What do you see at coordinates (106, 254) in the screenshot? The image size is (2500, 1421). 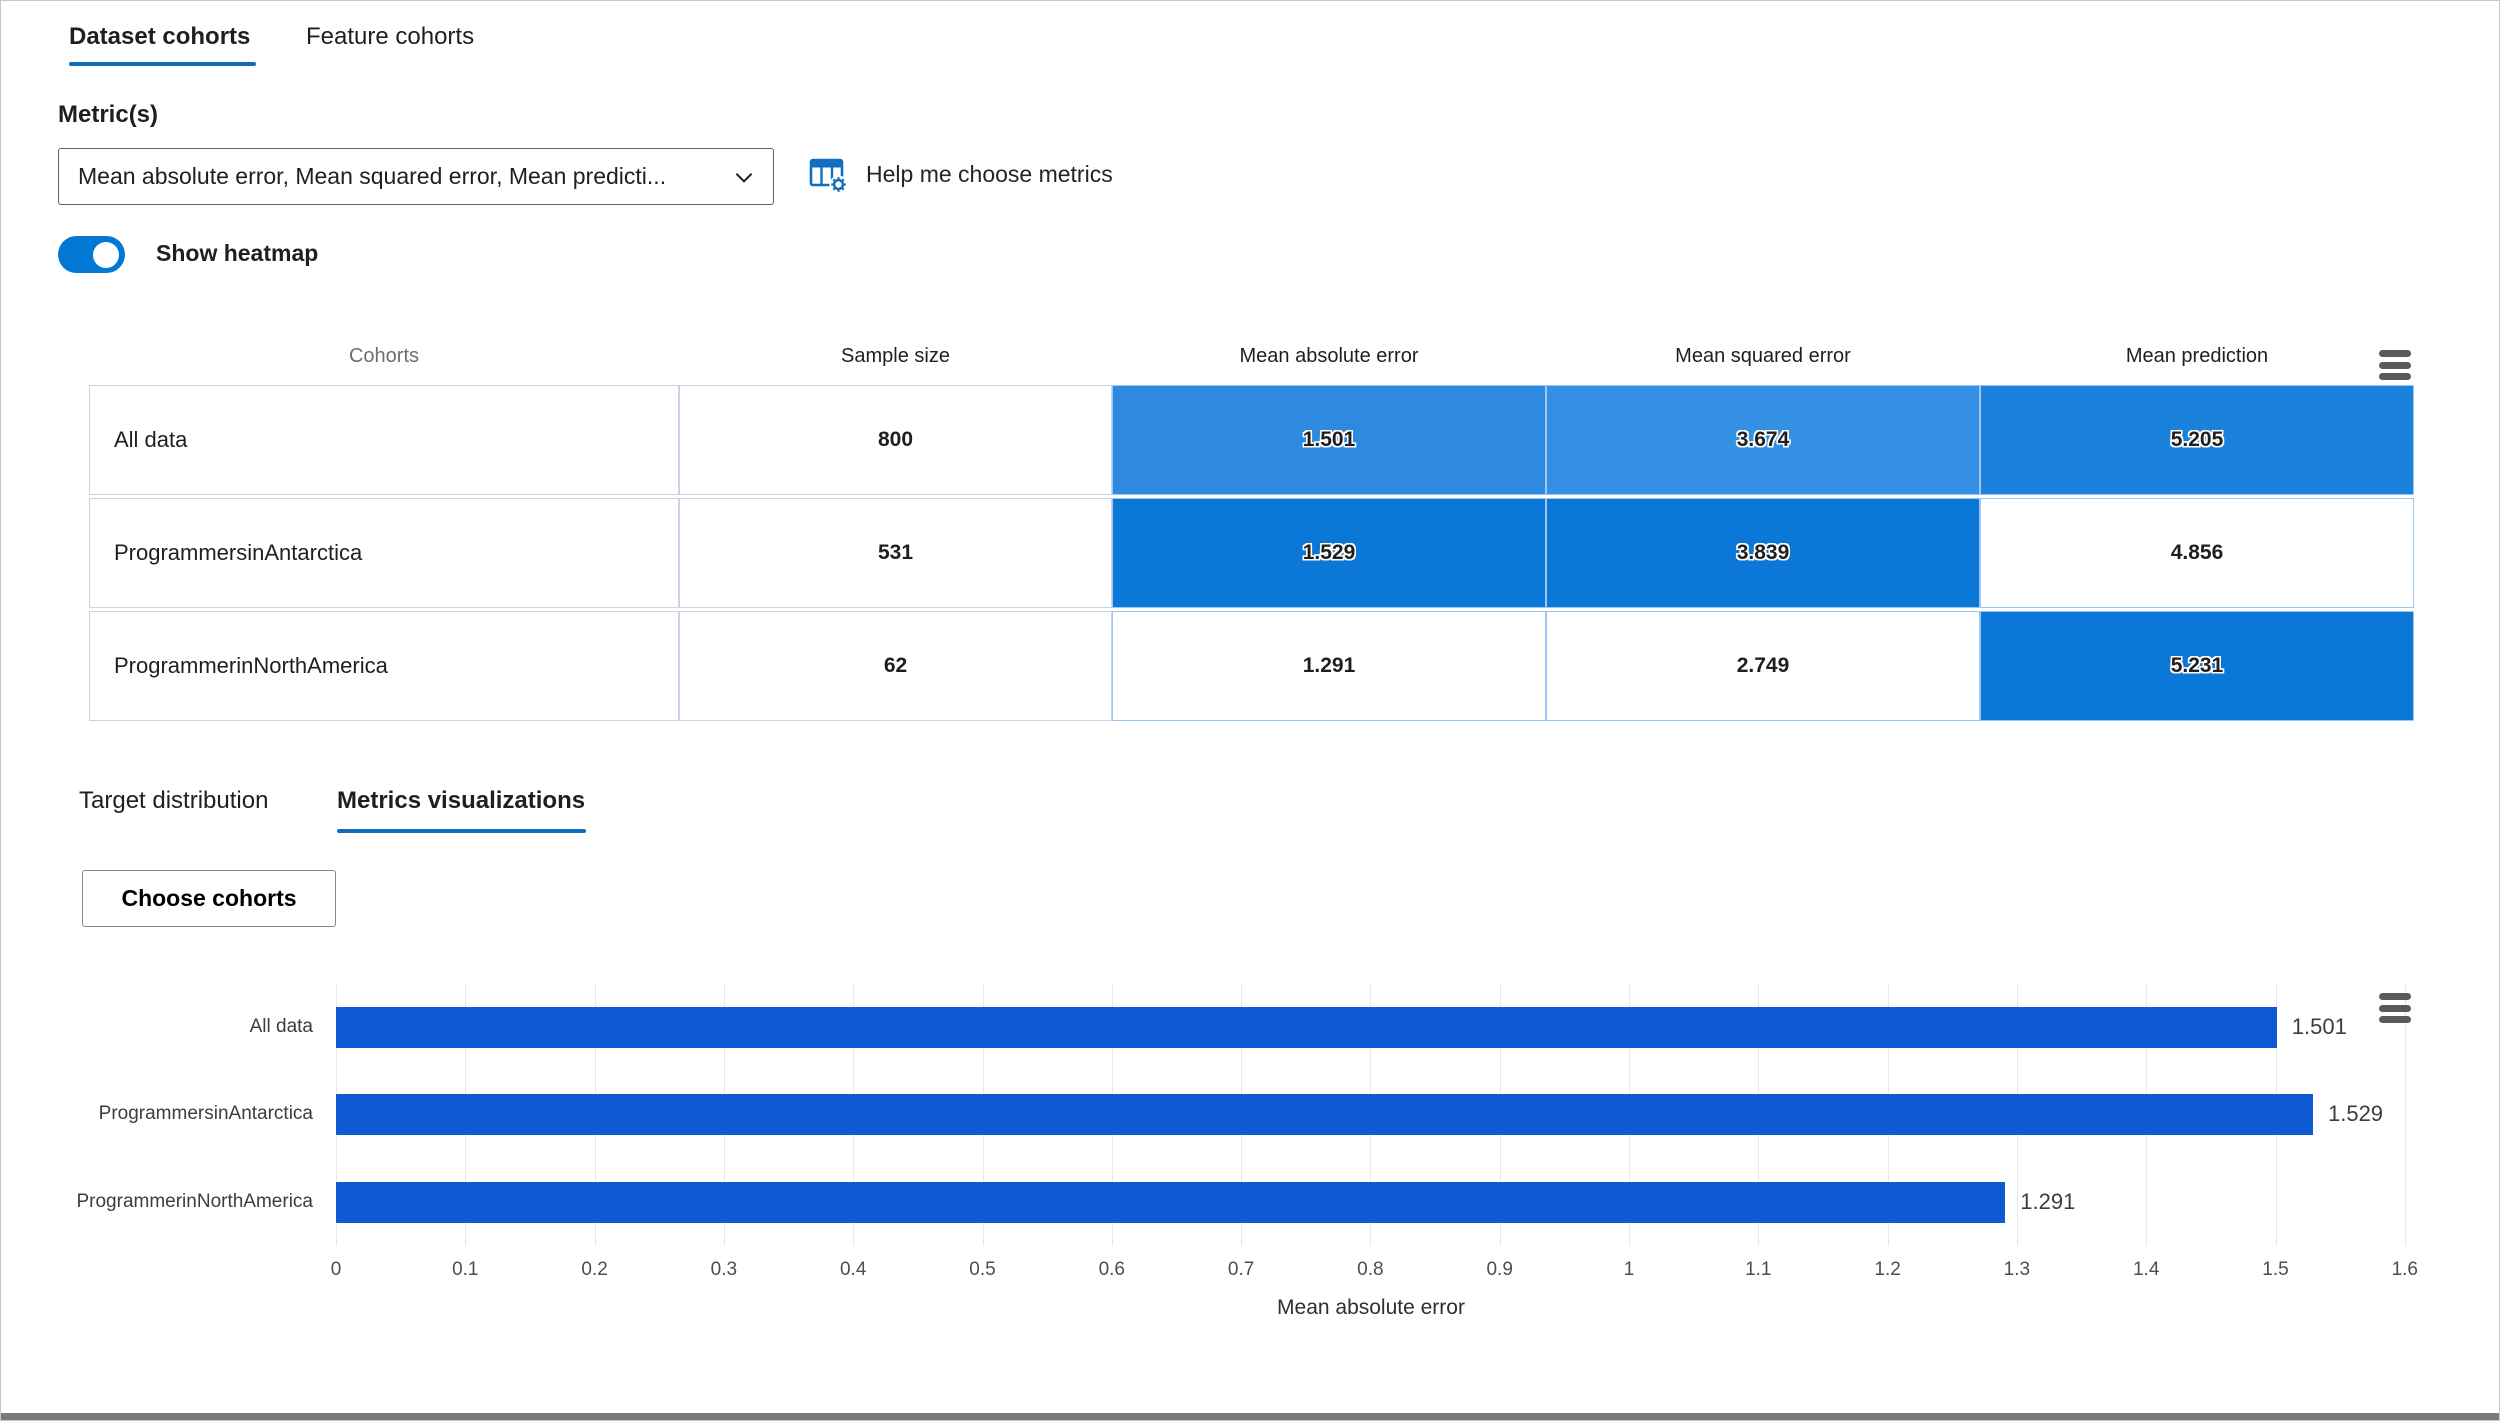 I see `toggle-knob` at bounding box center [106, 254].